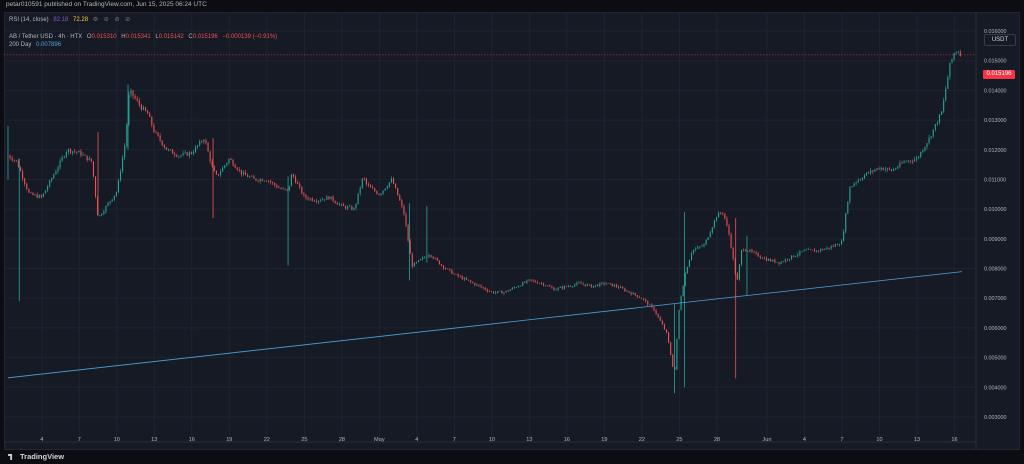 The width and height of the screenshot is (1024, 464). I want to click on rsi-legend: RSI (14, close) 82.18 72.28 ⚙ ⊘ ⊘ ⊘, so click(72, 19).